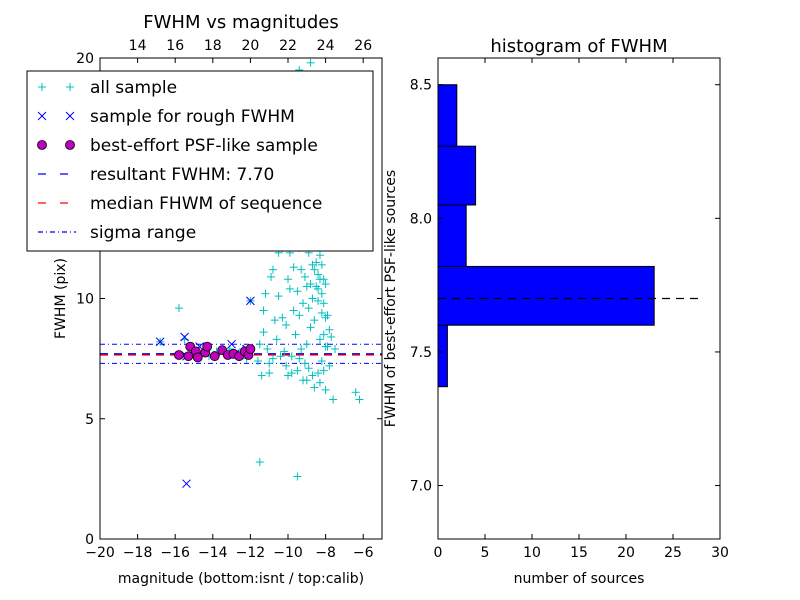  Describe the element at coordinates (457, 175) in the screenshot. I see `histogram-bar` at that location.